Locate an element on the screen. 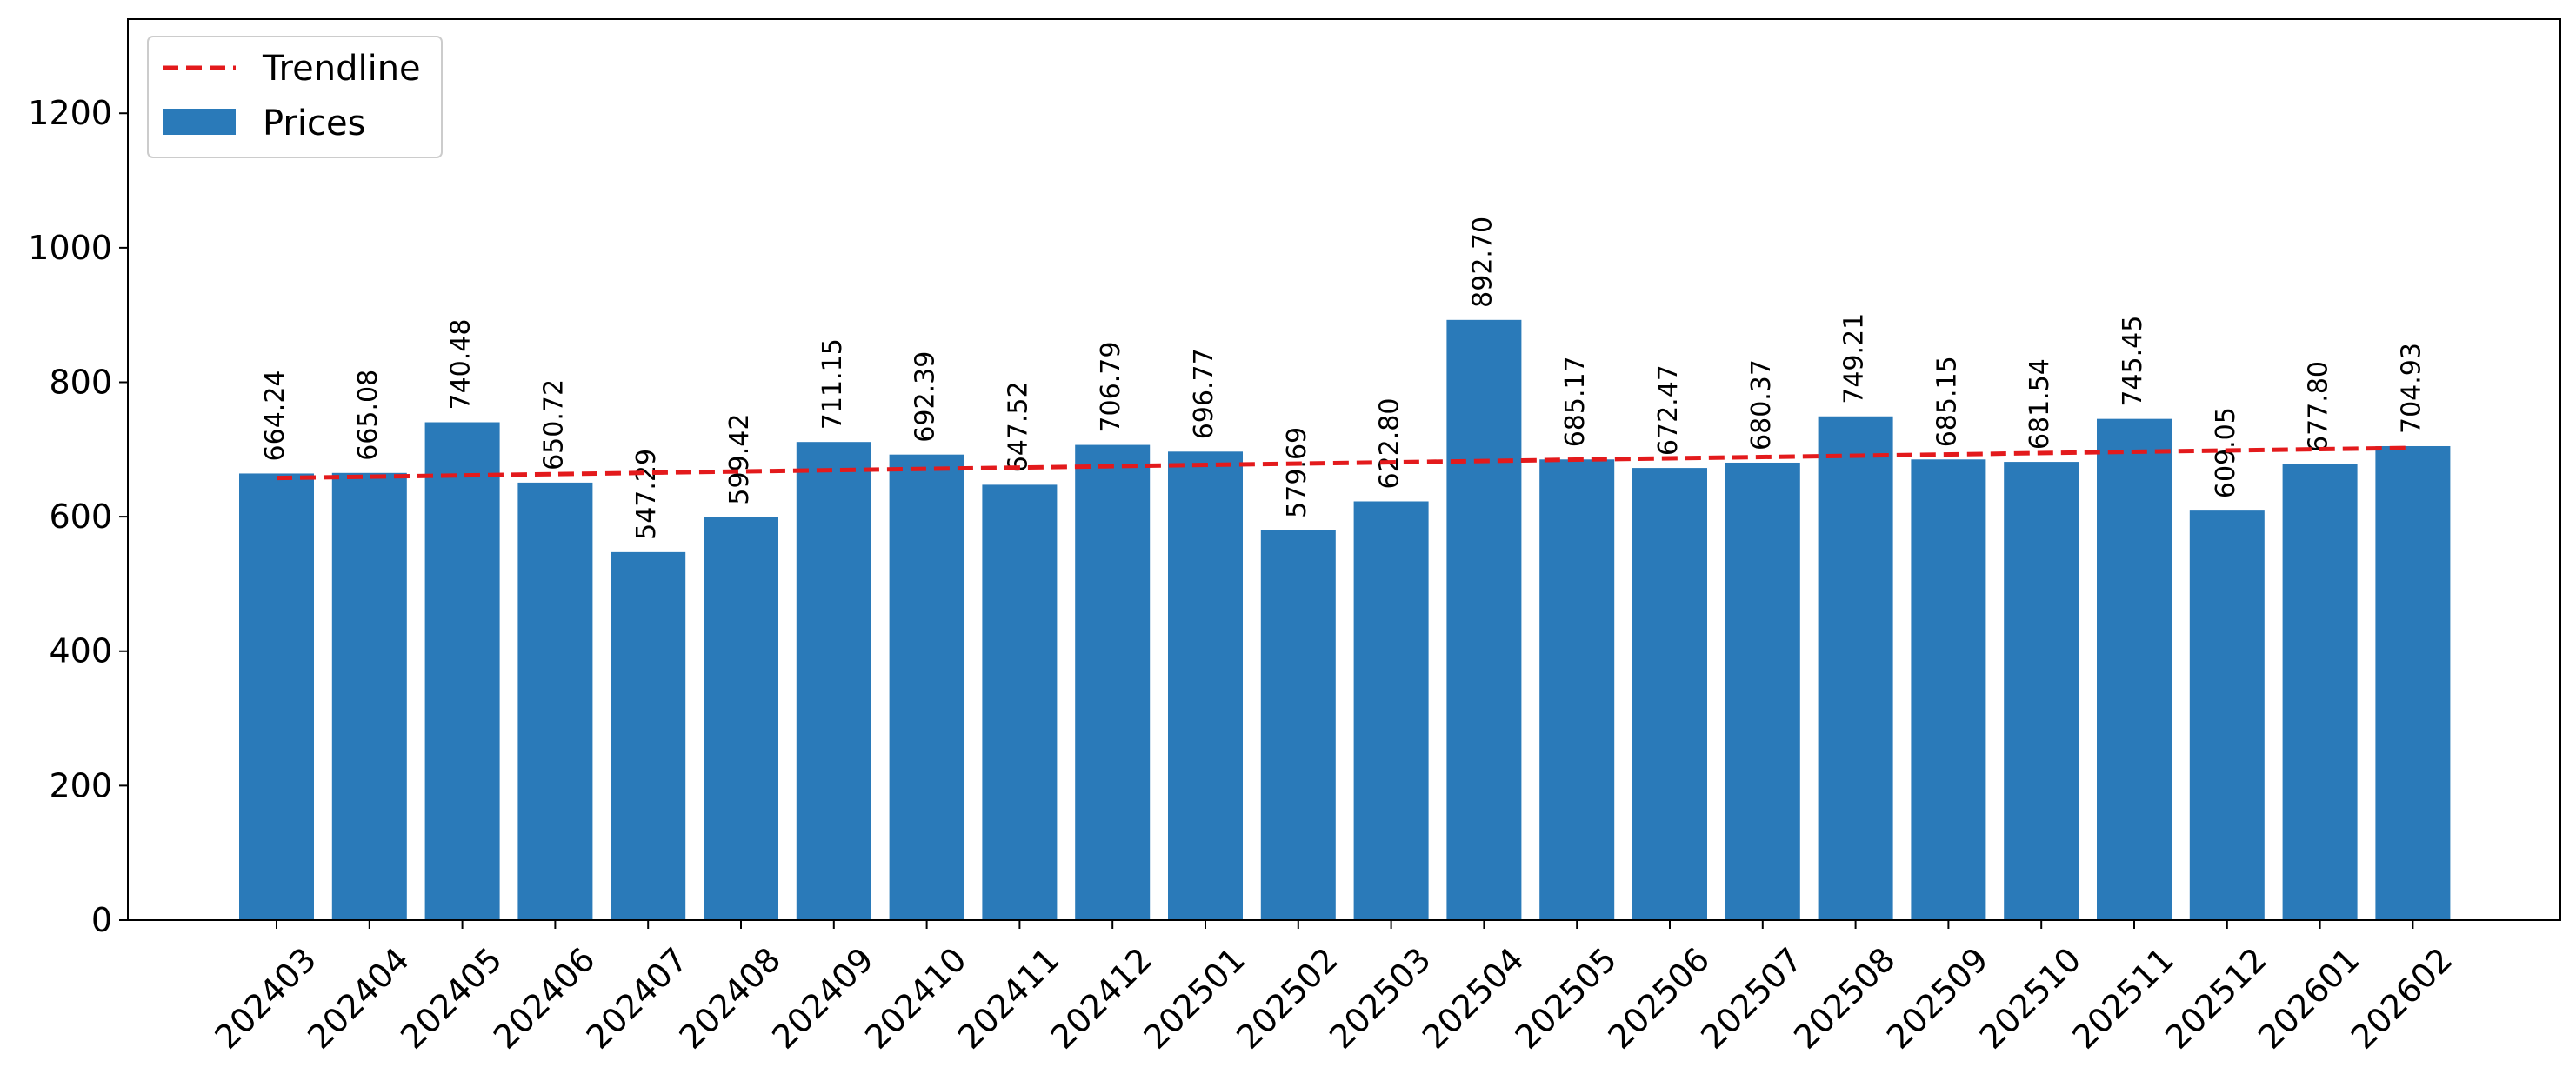  x-tick-label: 202407 is located at coordinates (637, 999).